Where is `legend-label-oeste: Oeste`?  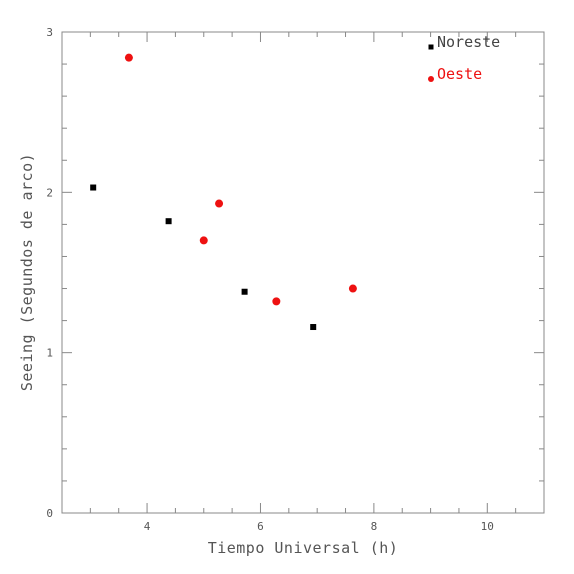
legend-label-oeste: Oeste is located at coordinates (459, 74).